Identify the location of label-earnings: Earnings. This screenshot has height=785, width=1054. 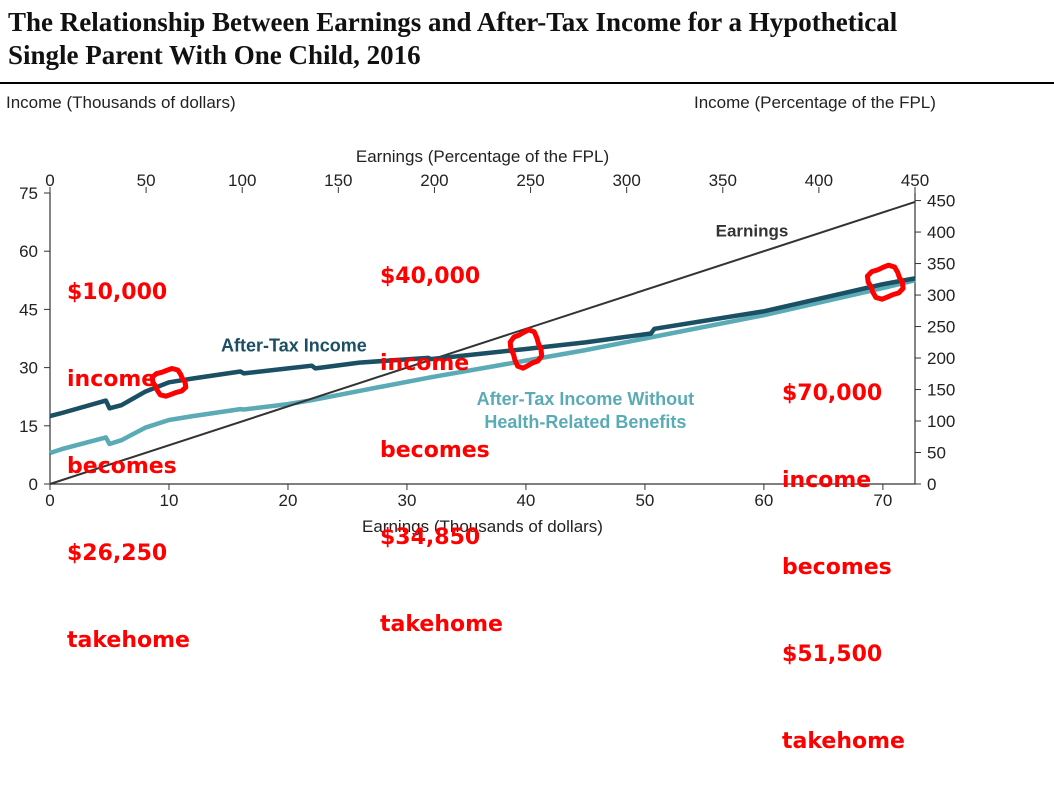
(752, 230).